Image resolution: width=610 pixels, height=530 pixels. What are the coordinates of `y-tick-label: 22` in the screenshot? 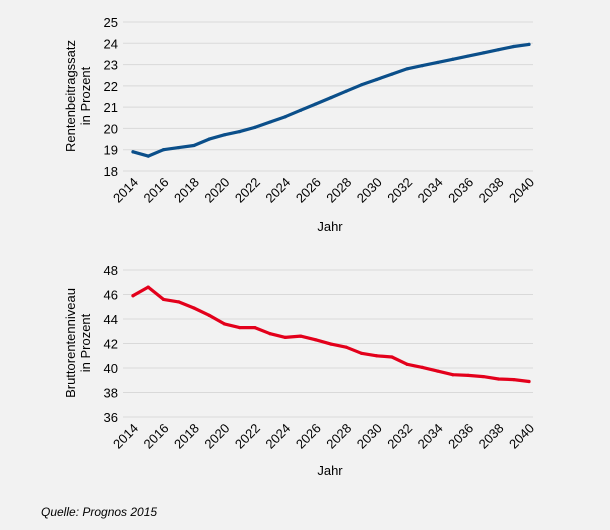 It's located at (111, 86).